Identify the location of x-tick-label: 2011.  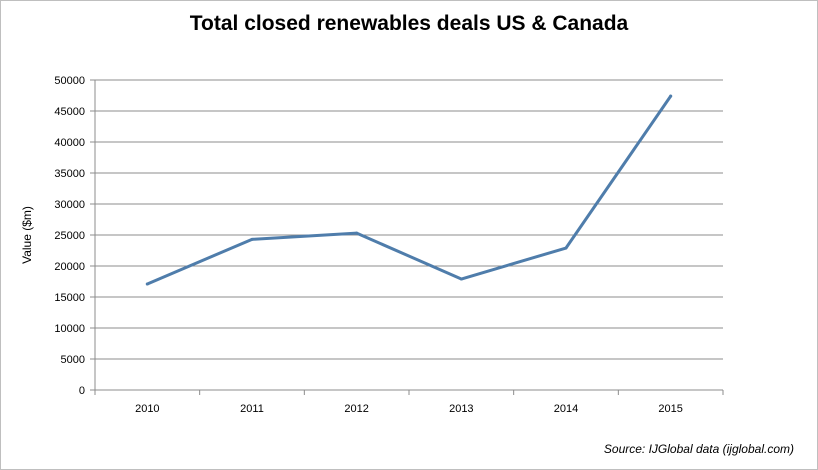
(252, 409).